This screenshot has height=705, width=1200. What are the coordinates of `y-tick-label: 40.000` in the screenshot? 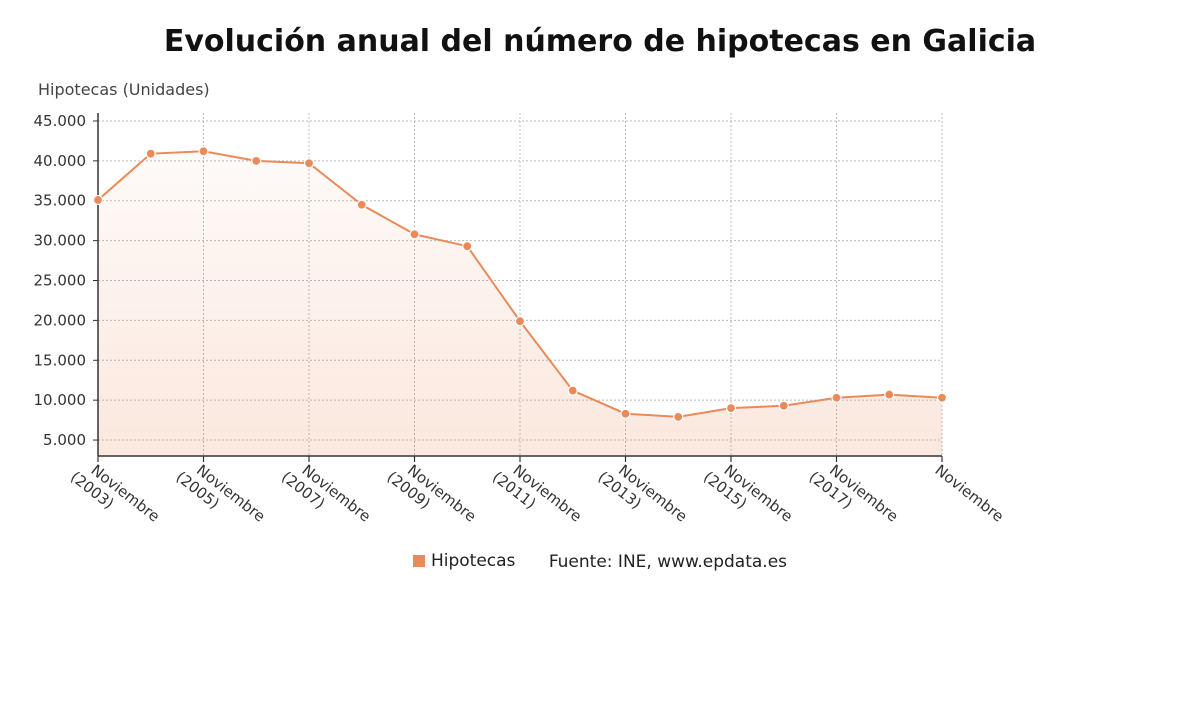 It's located at (60, 161).